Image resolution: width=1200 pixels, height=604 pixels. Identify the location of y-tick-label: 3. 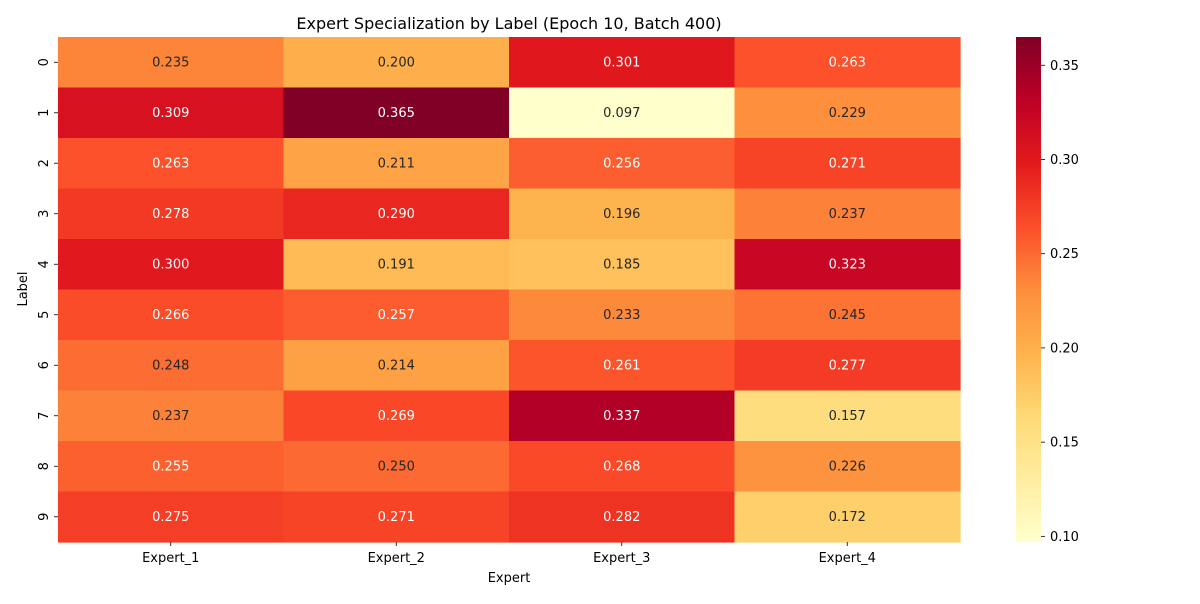
(44, 214).